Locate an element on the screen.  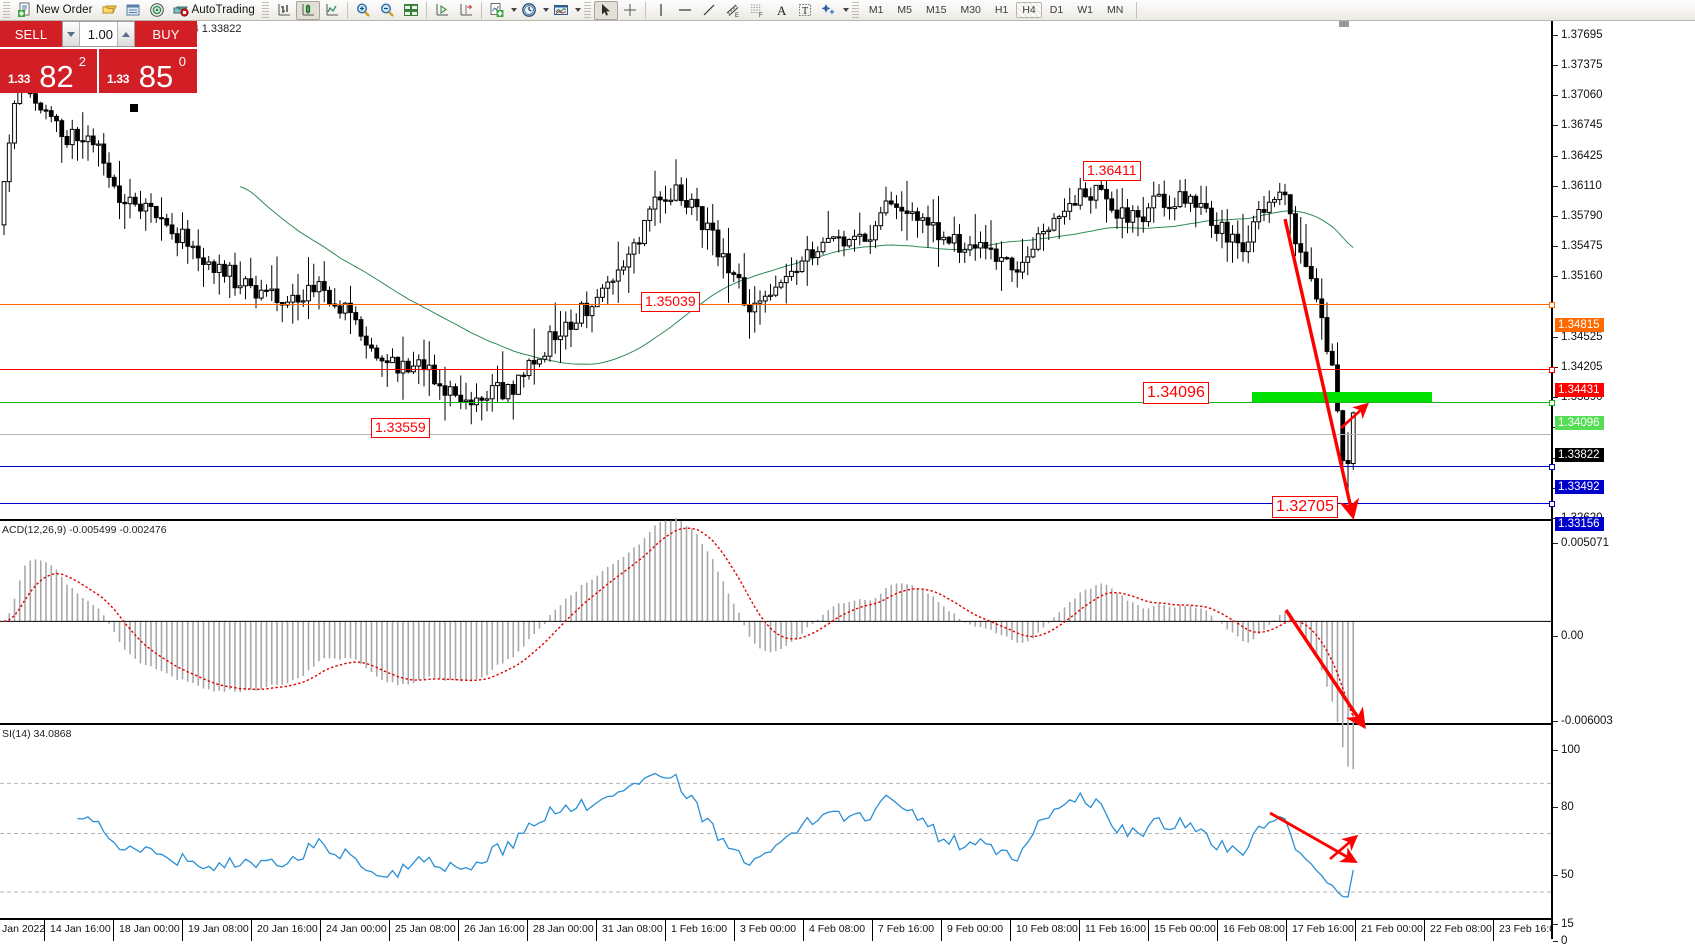
objects-dropdown-caret is located at coordinates (845, 10).